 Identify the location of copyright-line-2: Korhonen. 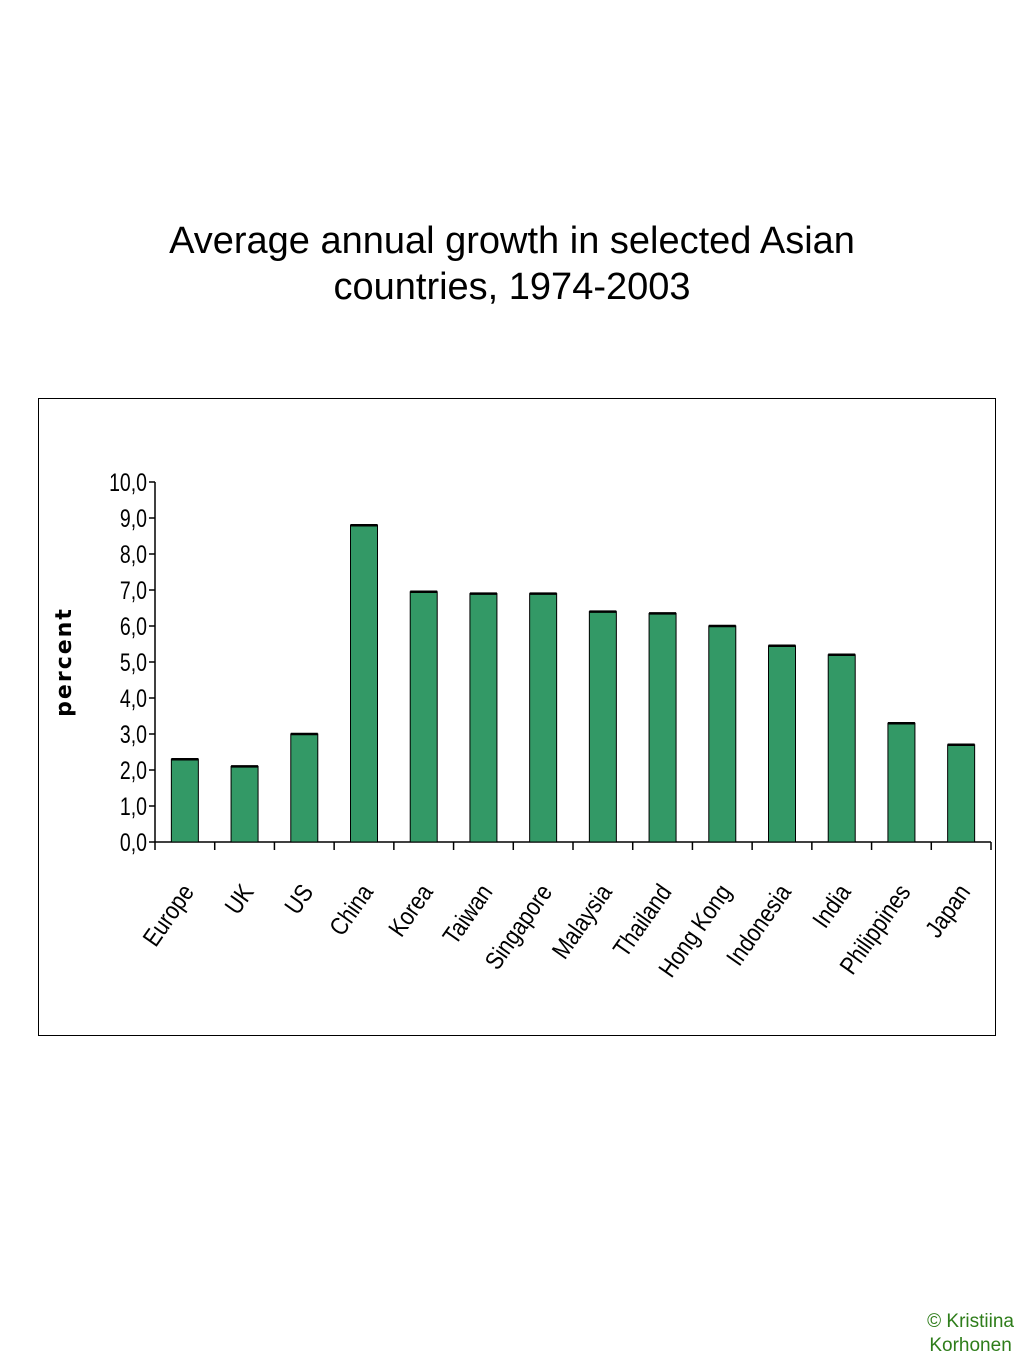
(970, 1345).